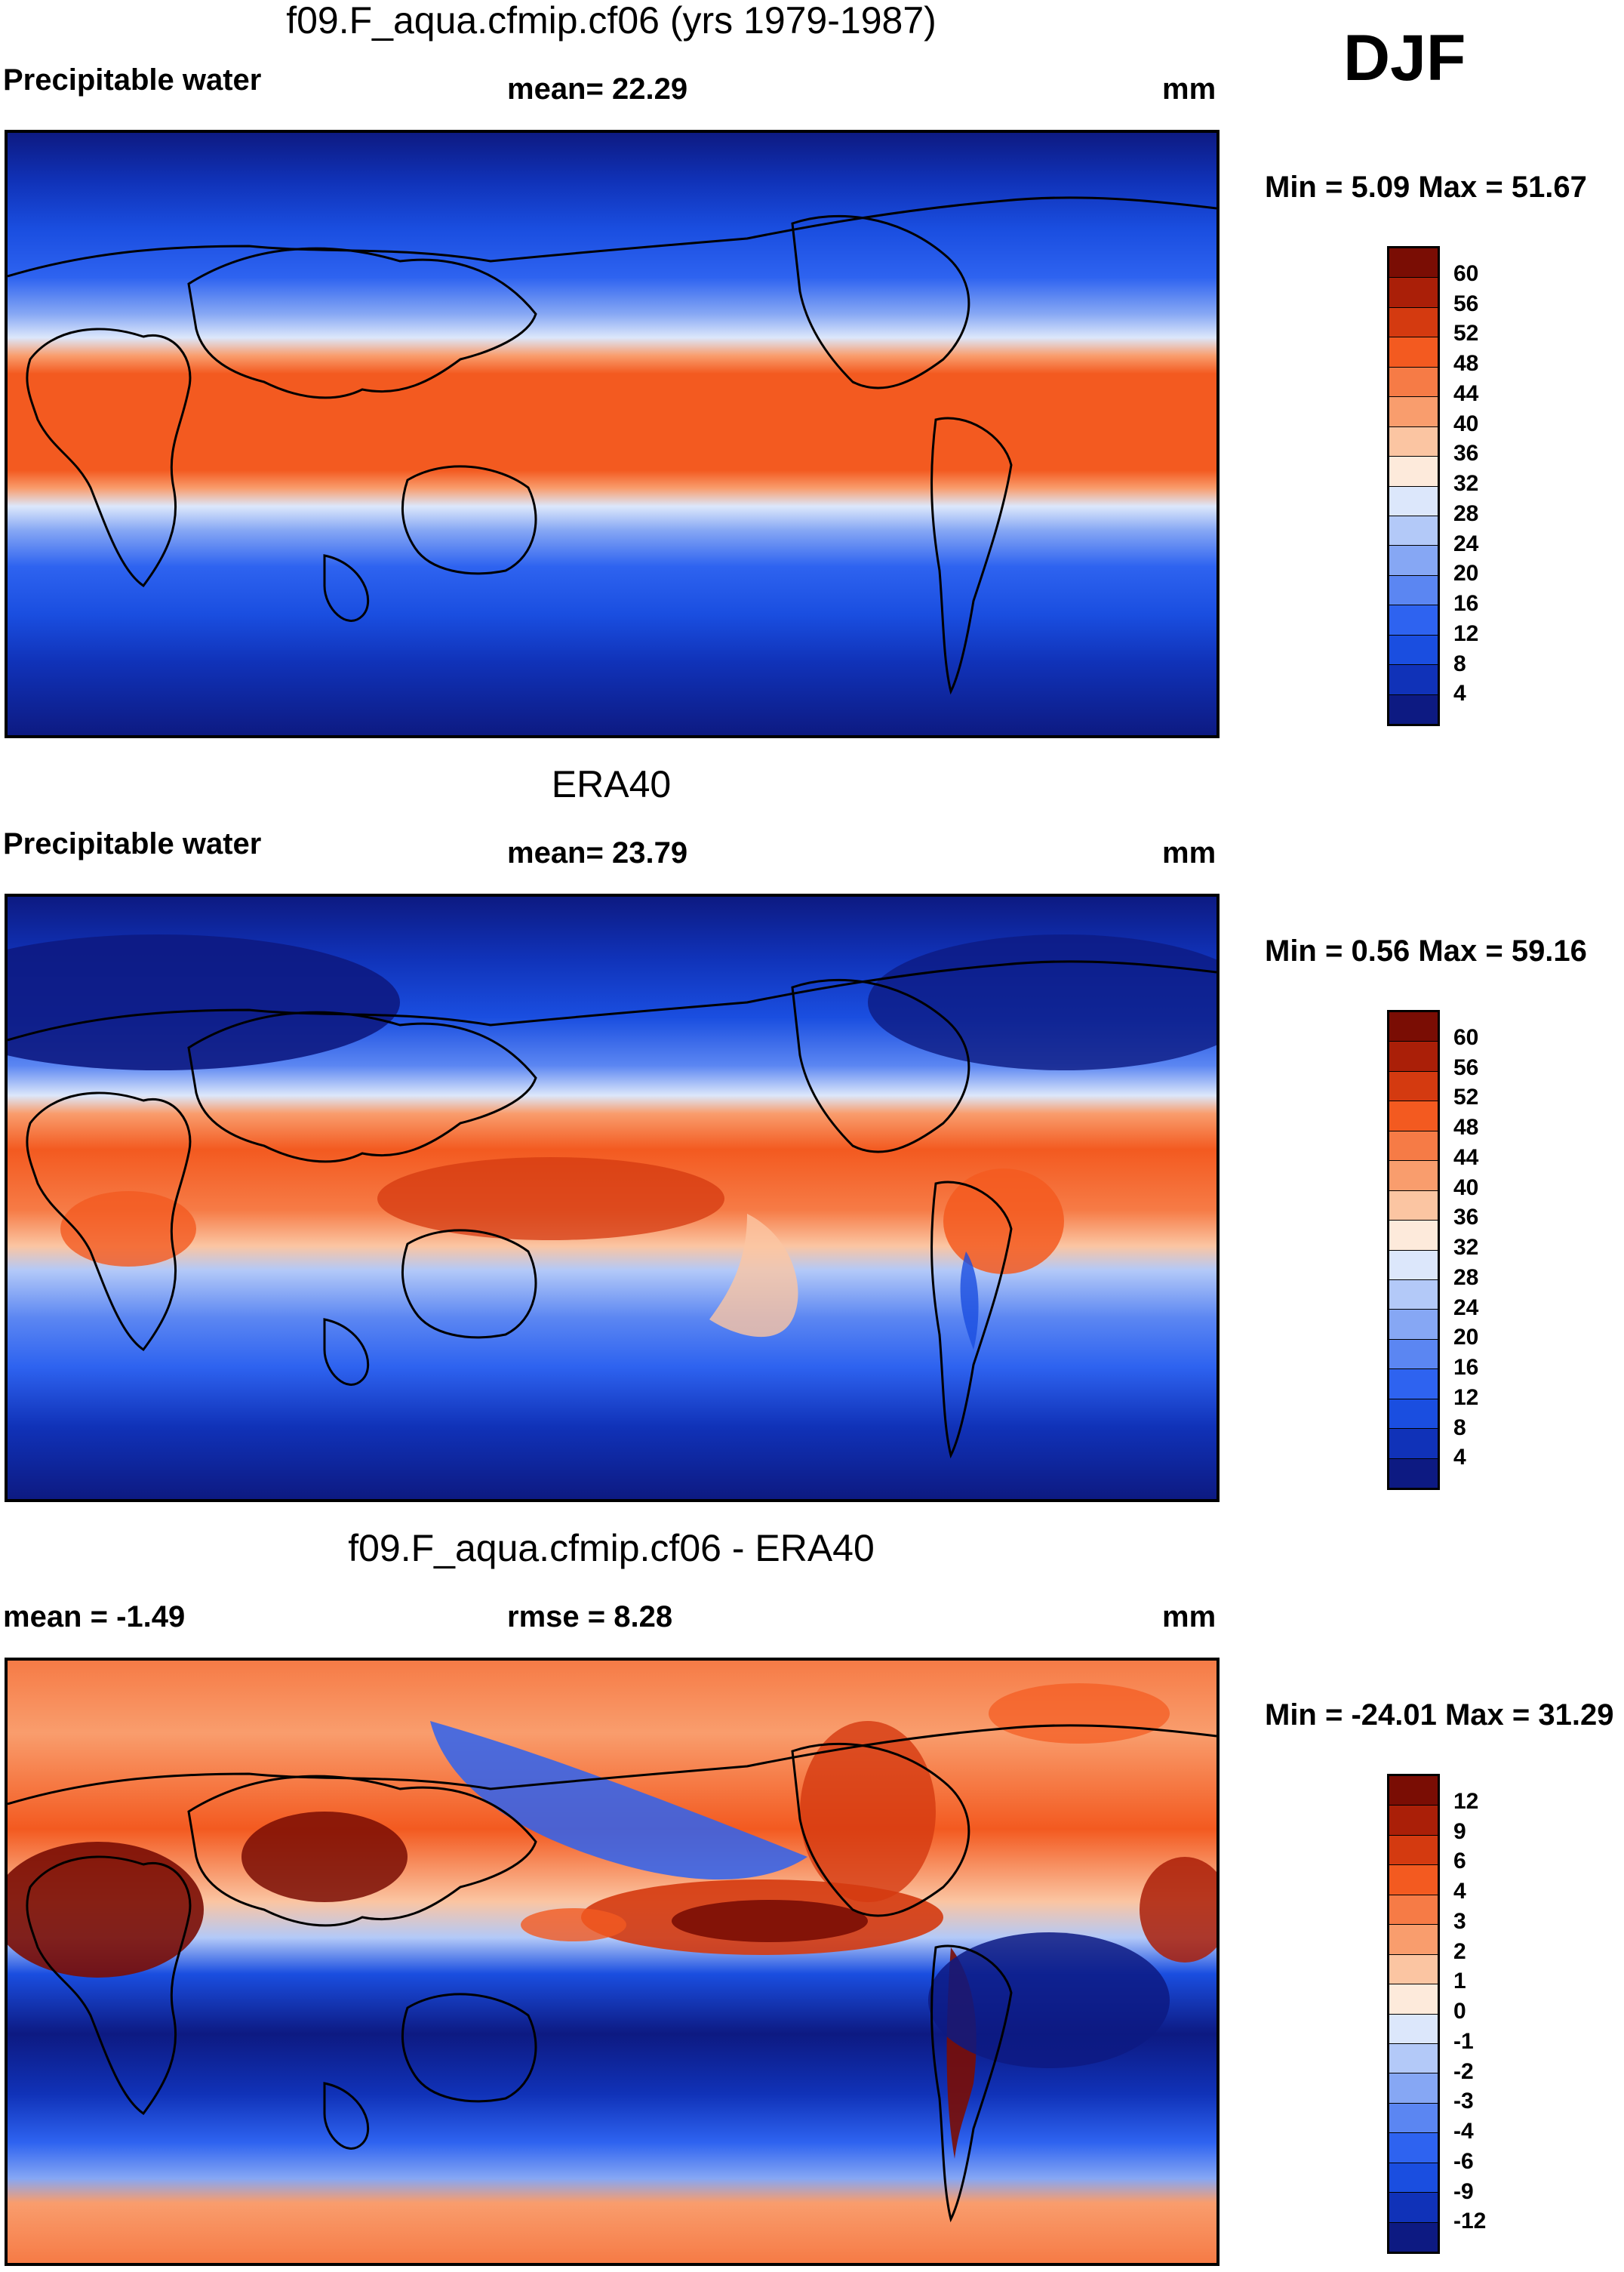 The width and height of the screenshot is (1624, 2272). What do you see at coordinates (1463, 2161) in the screenshot?
I see `colorbar-tick-label: -6` at bounding box center [1463, 2161].